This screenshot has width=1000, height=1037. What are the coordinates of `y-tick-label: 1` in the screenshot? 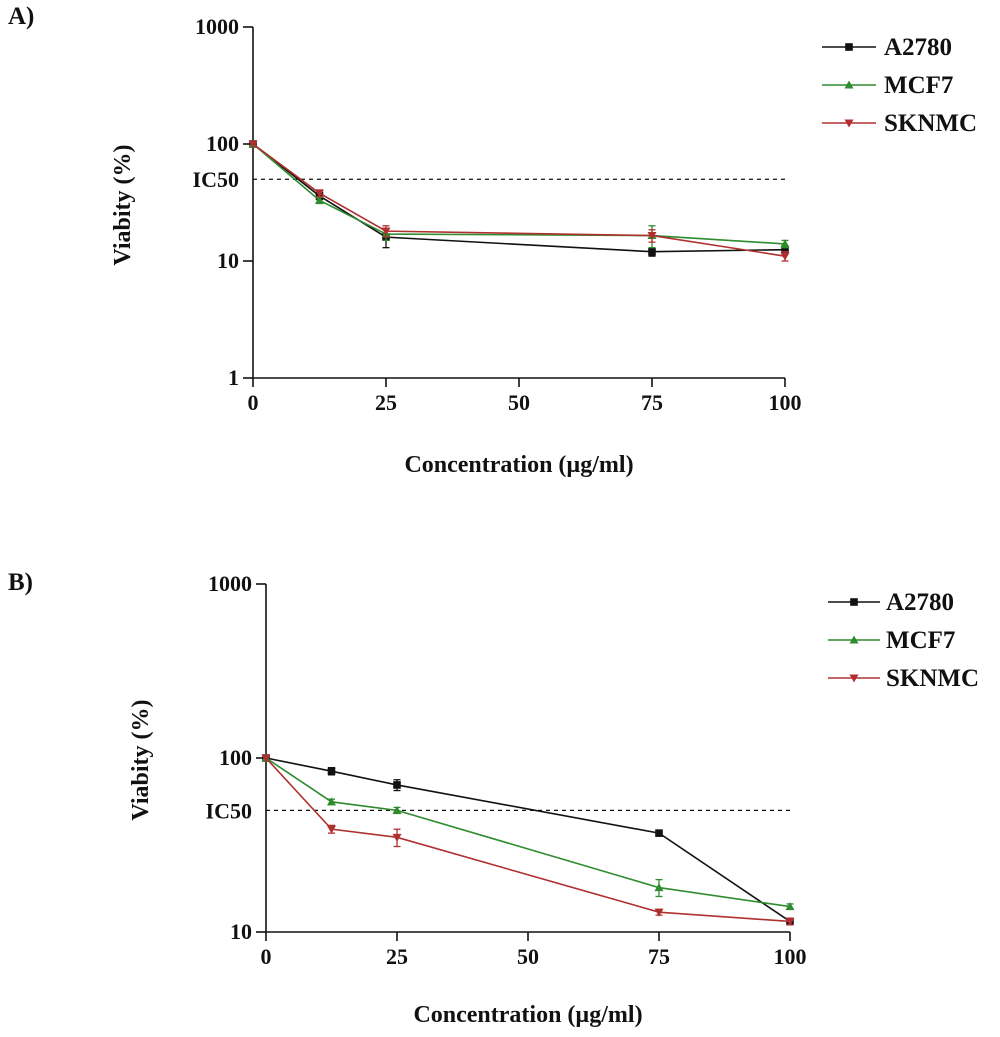 It's located at (233, 377).